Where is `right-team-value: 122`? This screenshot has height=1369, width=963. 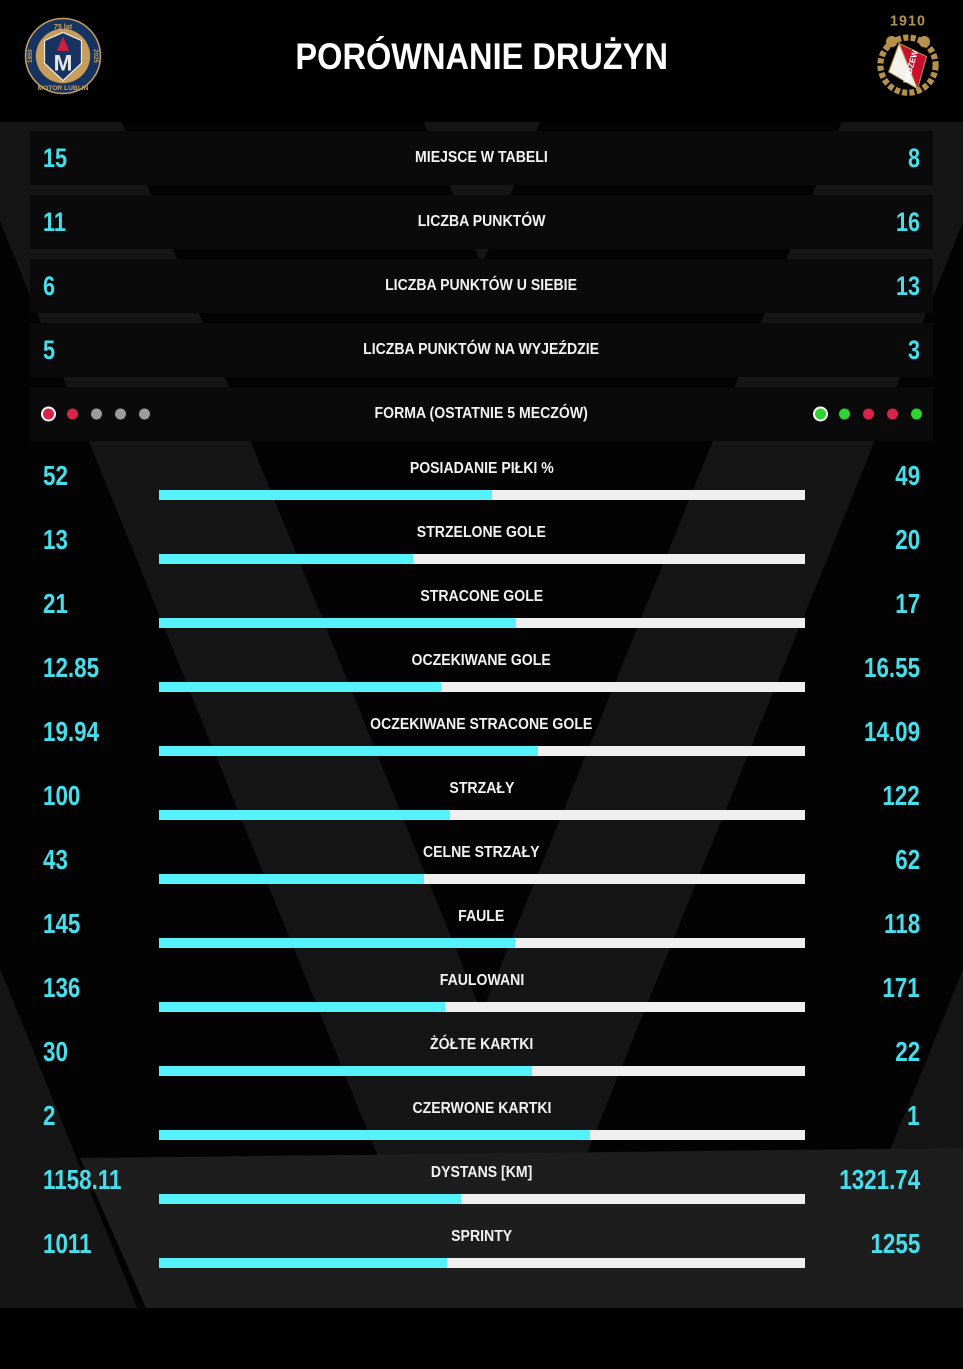
right-team-value: 122 is located at coordinates (901, 795).